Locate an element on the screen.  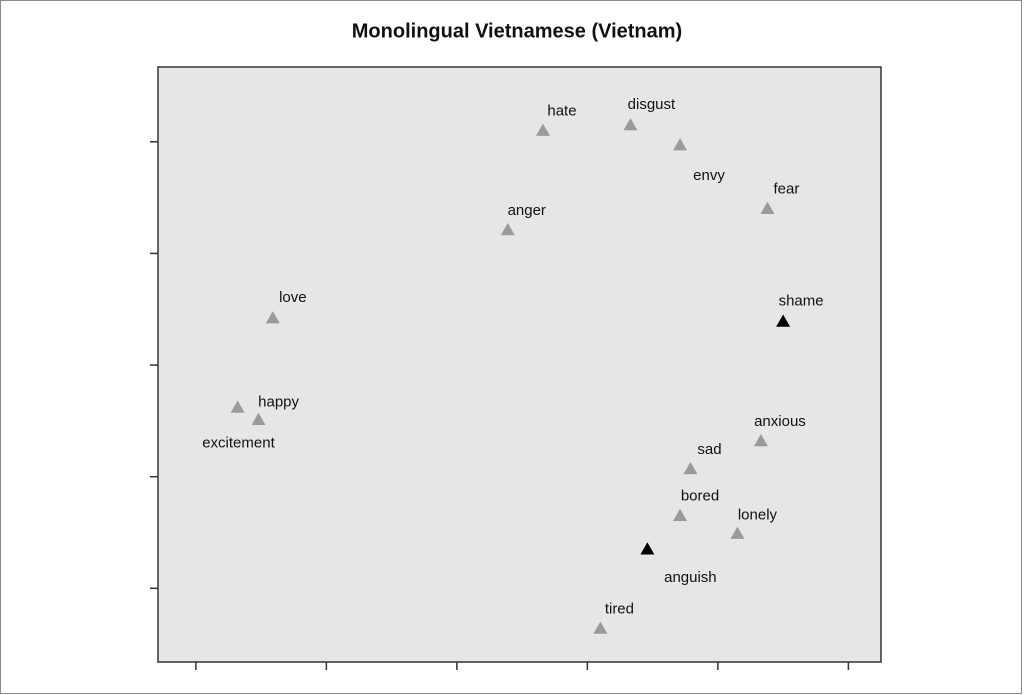
point-label: anxious is located at coordinates (780, 421).